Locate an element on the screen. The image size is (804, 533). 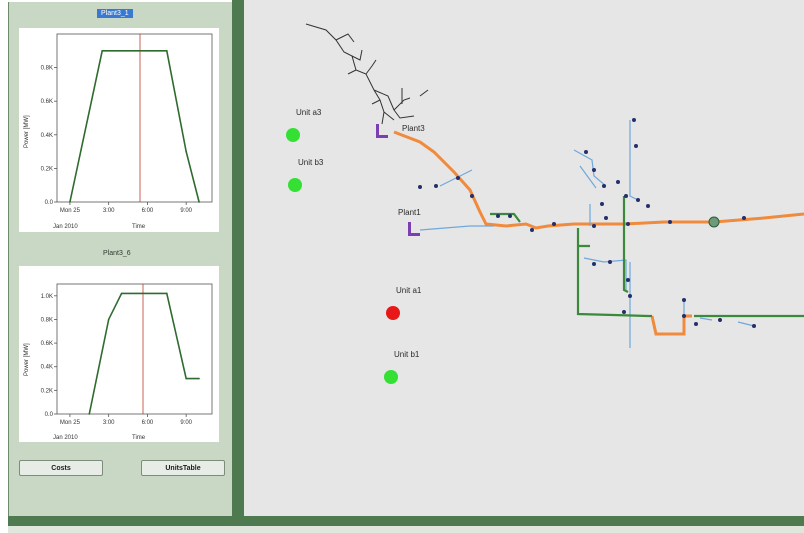
junction-node is located at coordinates (714, 222).